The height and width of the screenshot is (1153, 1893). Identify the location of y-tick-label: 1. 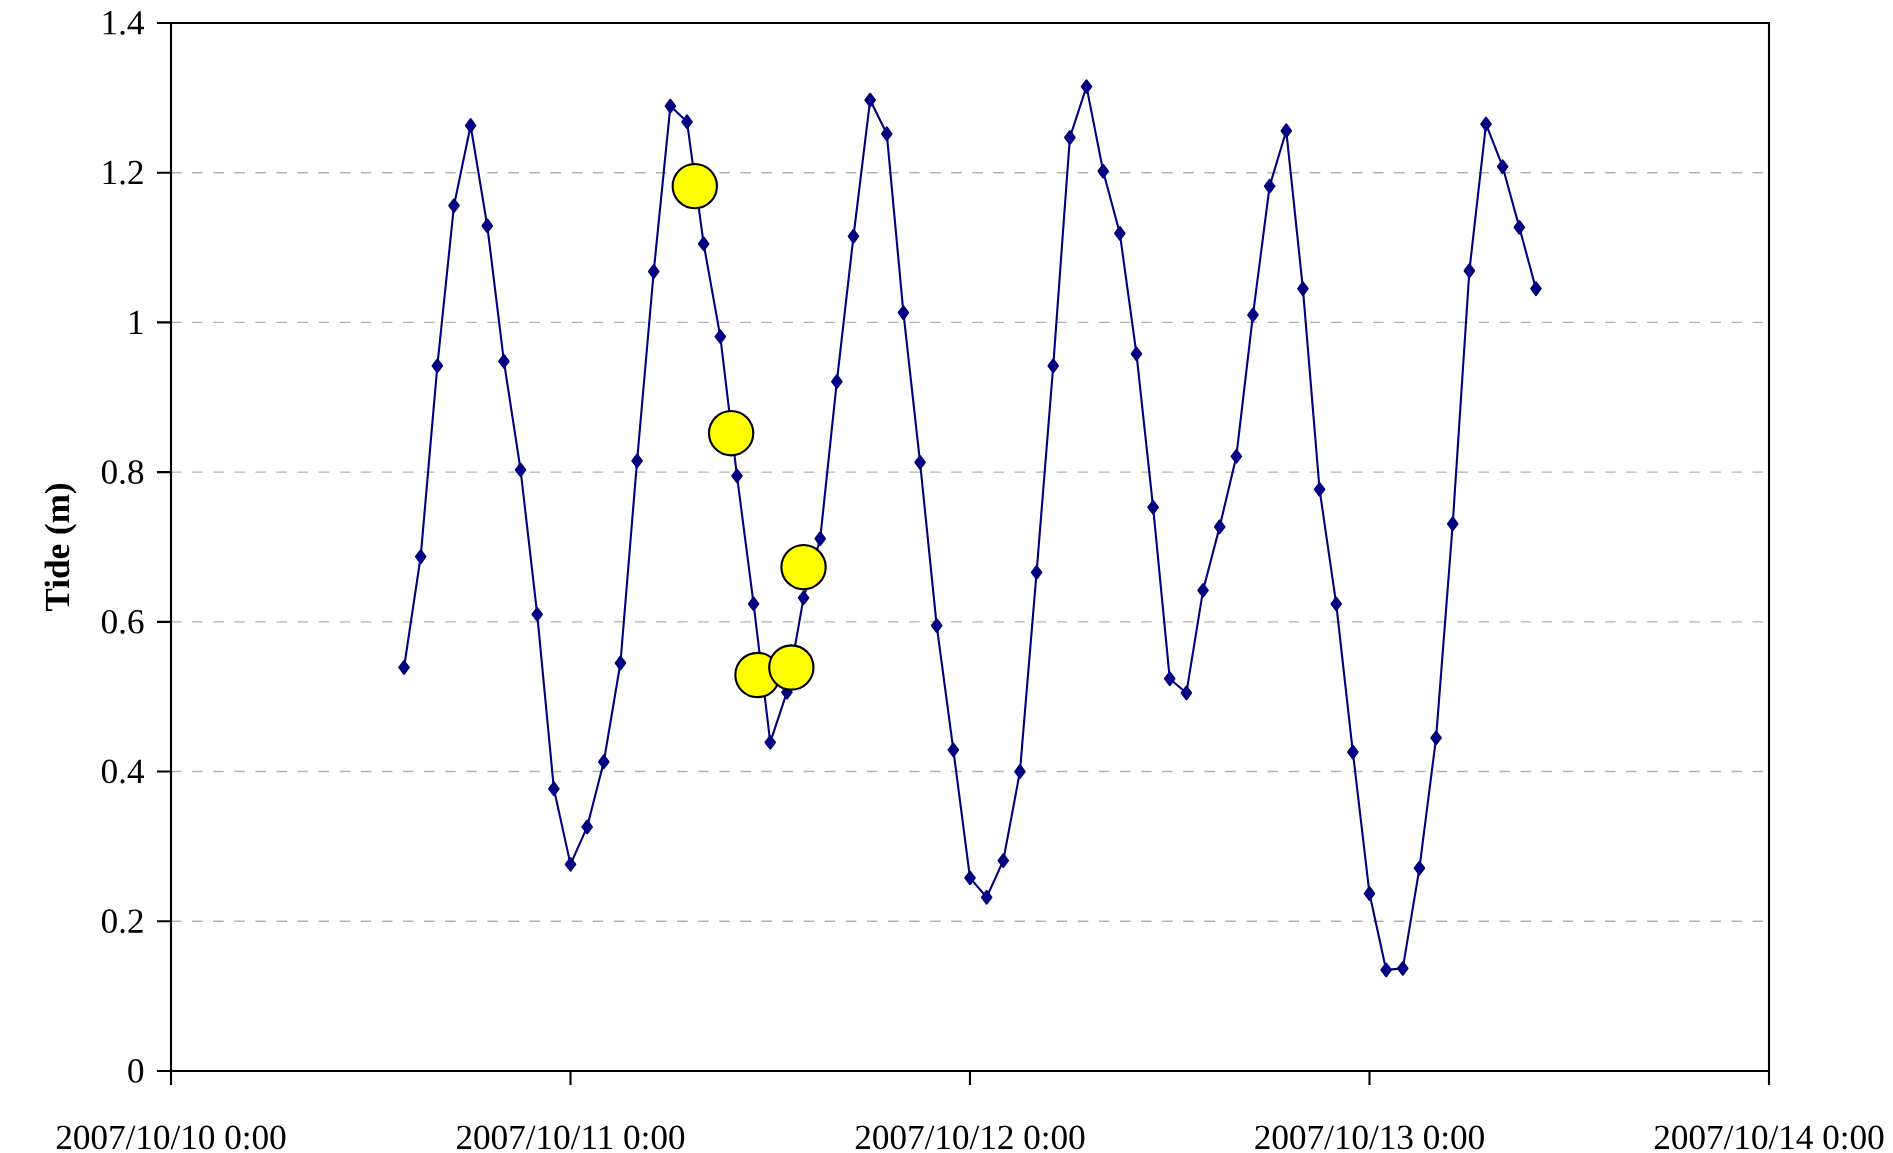
(136, 322).